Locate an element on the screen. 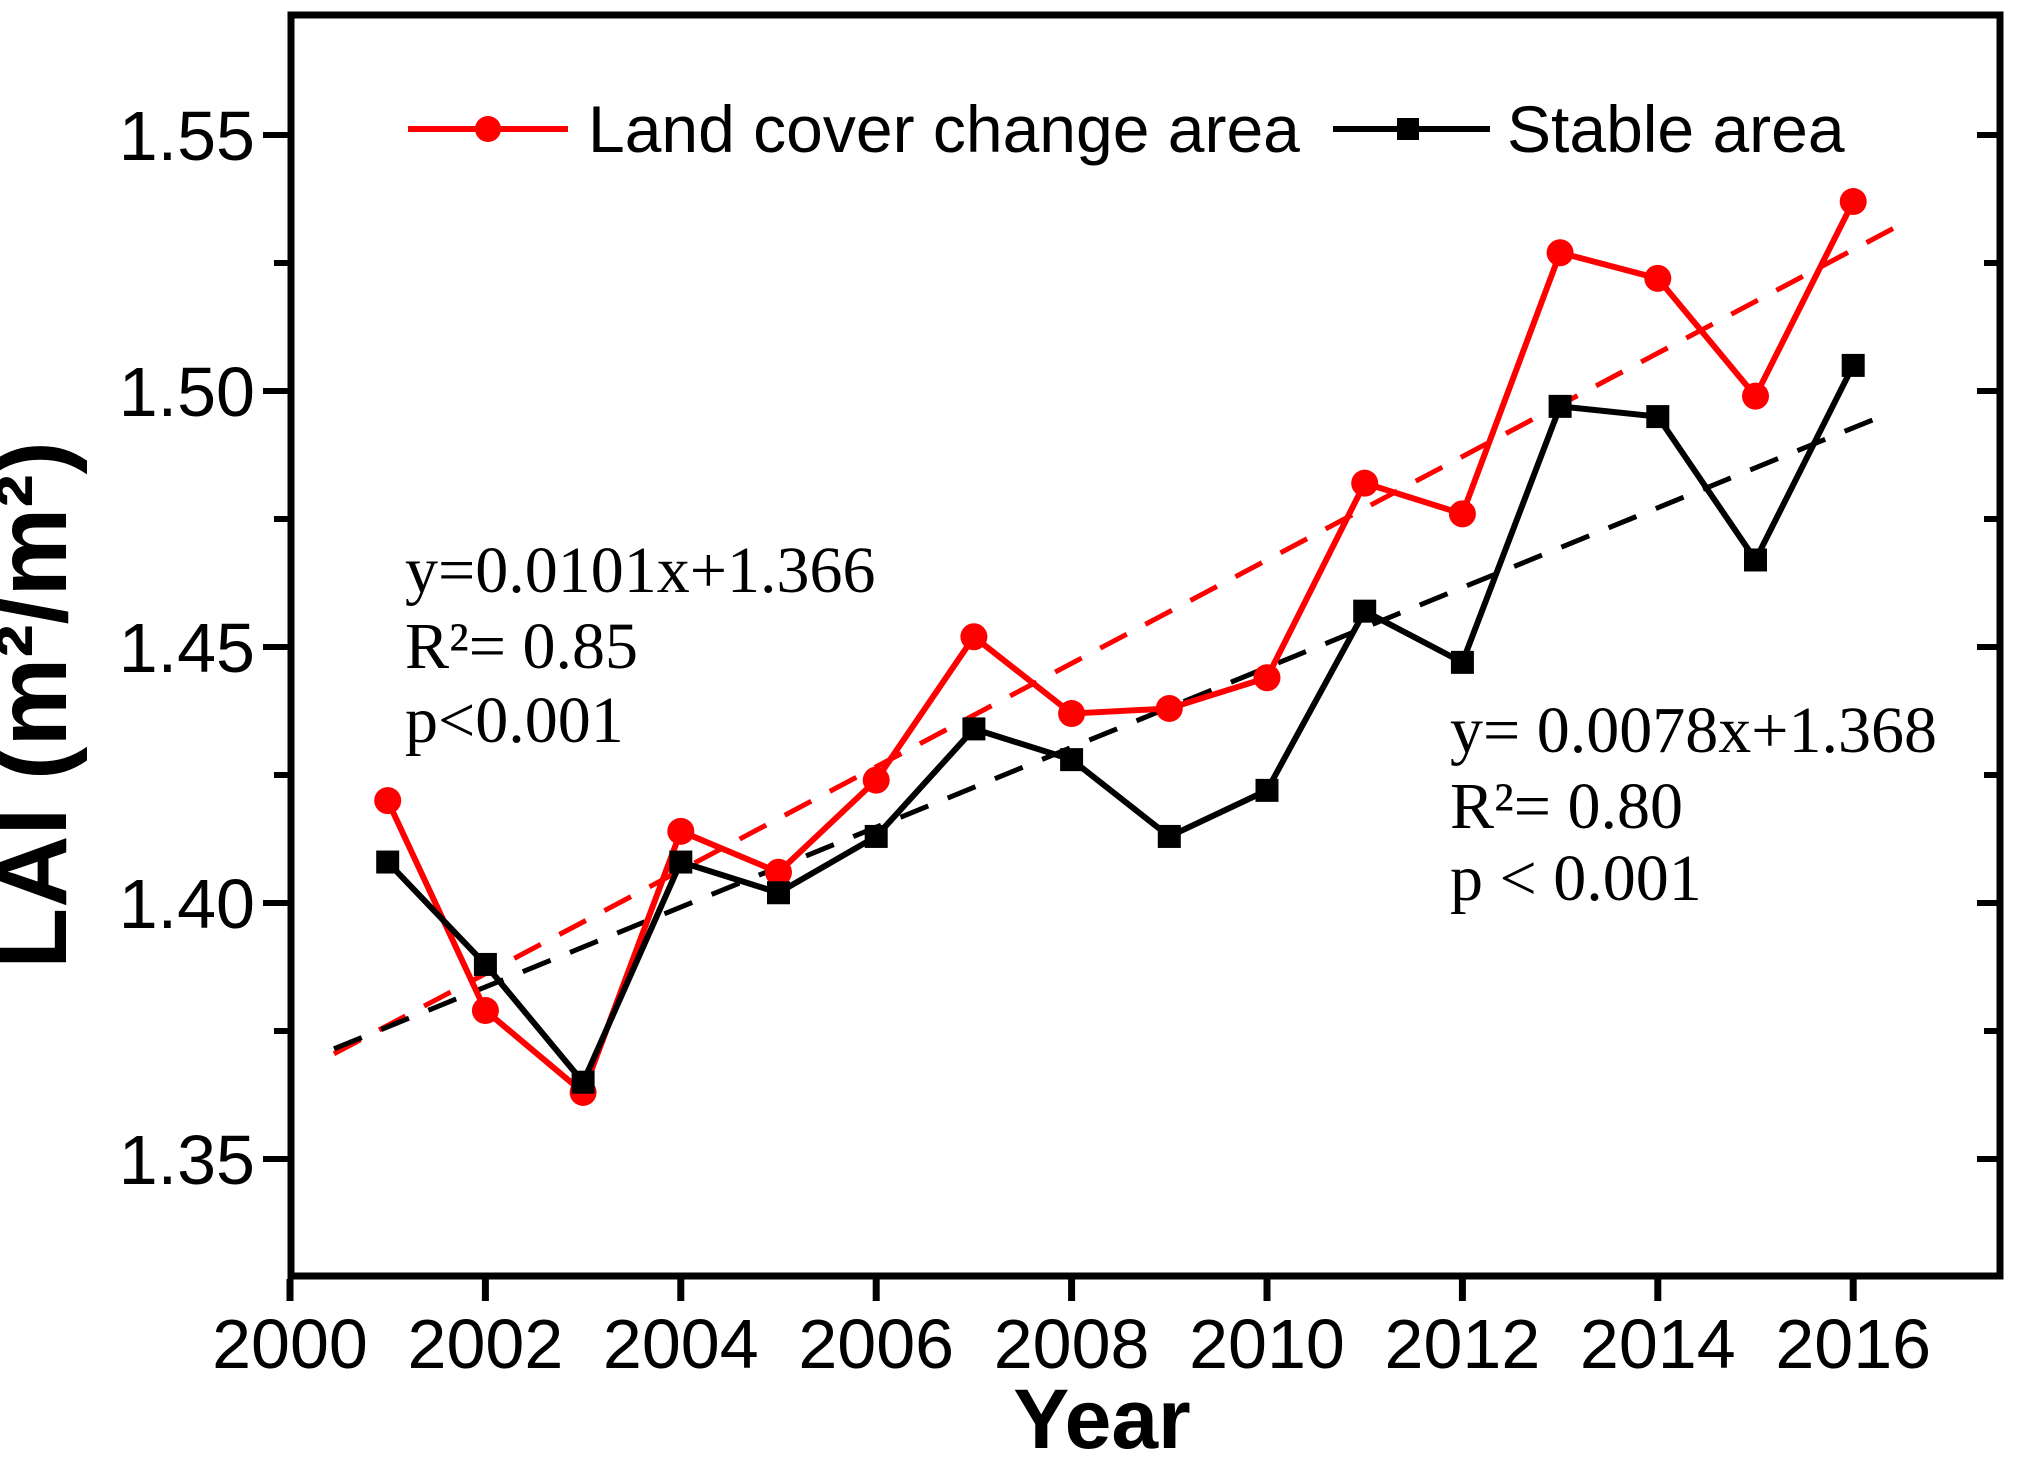 The image size is (2023, 1472). x-axis-ticks is located at coordinates (1071, 1290).